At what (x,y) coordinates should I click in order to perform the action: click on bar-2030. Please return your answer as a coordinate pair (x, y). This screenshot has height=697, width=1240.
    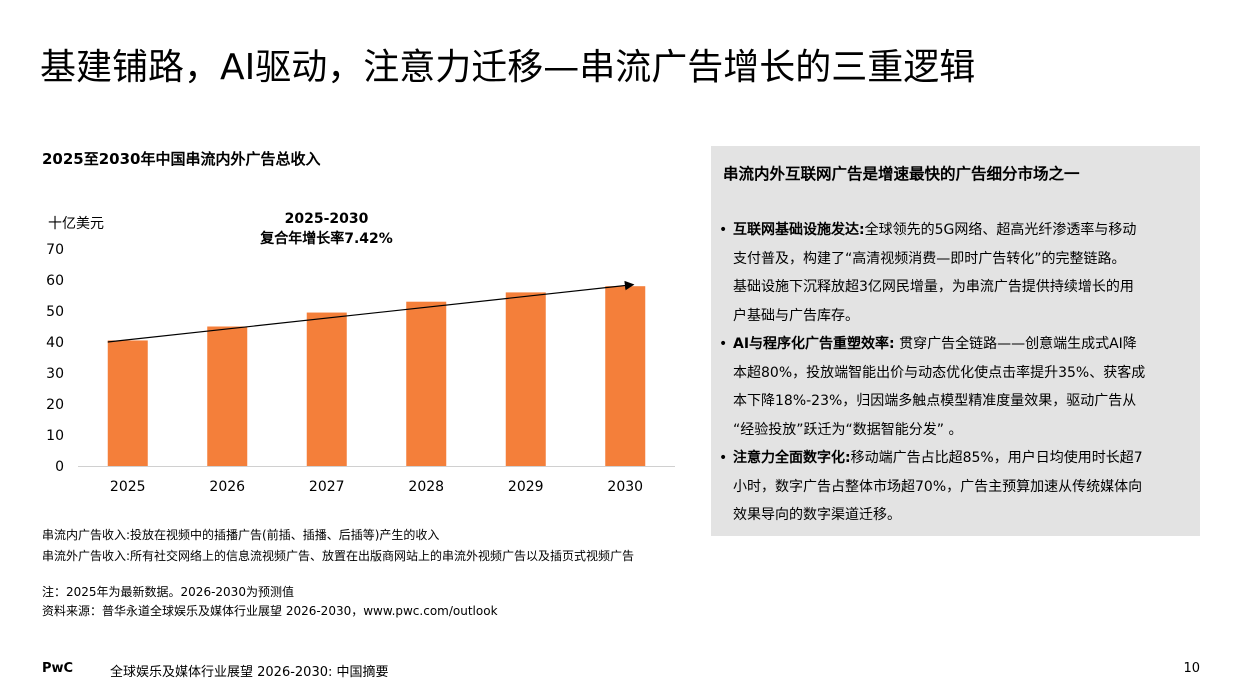
    Looking at the image, I should click on (625, 376).